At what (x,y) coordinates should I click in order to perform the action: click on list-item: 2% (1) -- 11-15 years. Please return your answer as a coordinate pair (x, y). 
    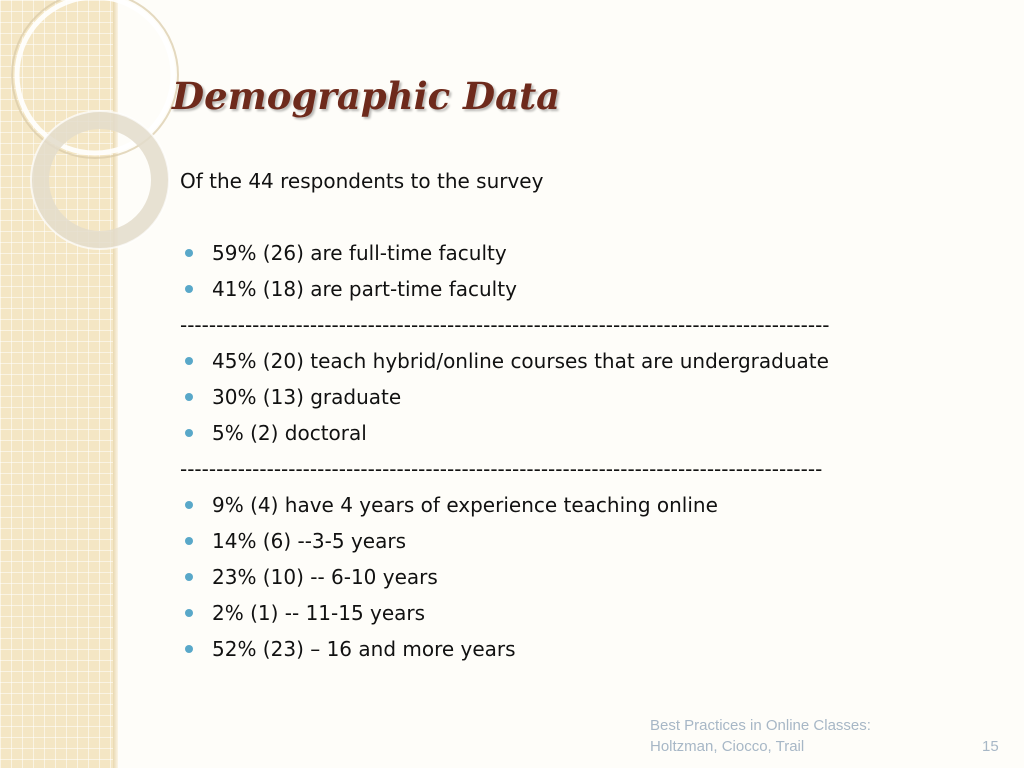
    Looking at the image, I should click on (580, 613).